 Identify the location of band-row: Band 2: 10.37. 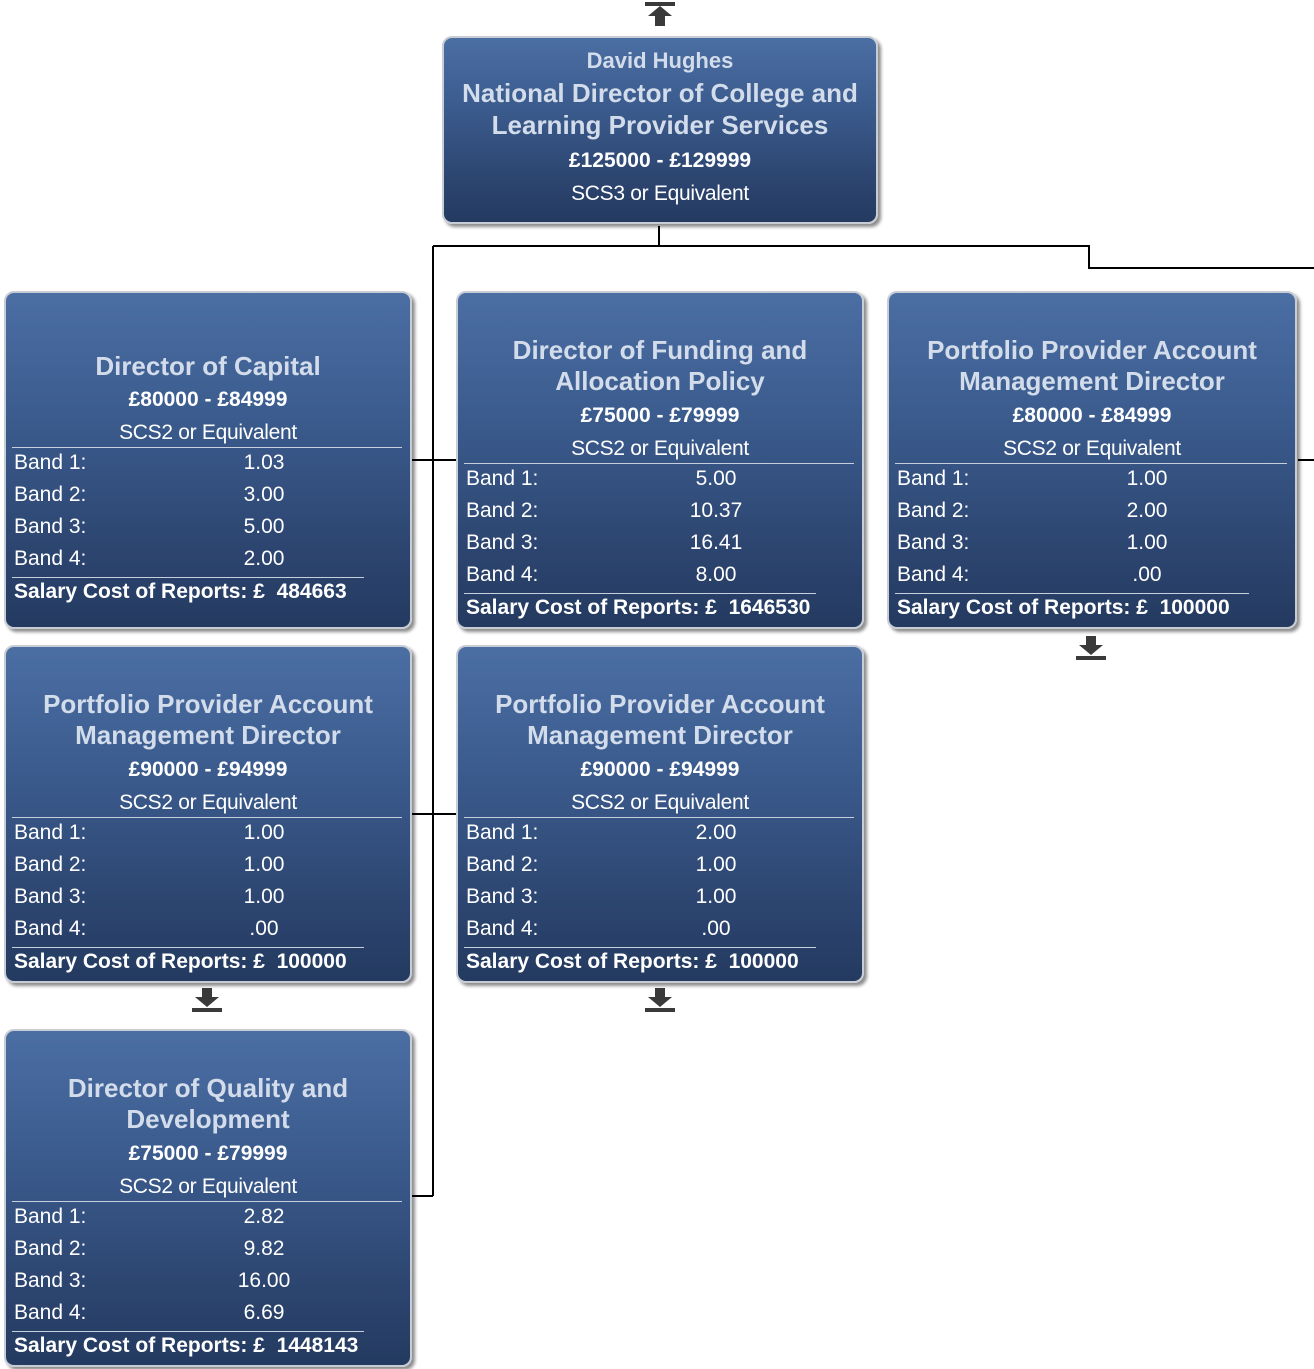
(660, 515).